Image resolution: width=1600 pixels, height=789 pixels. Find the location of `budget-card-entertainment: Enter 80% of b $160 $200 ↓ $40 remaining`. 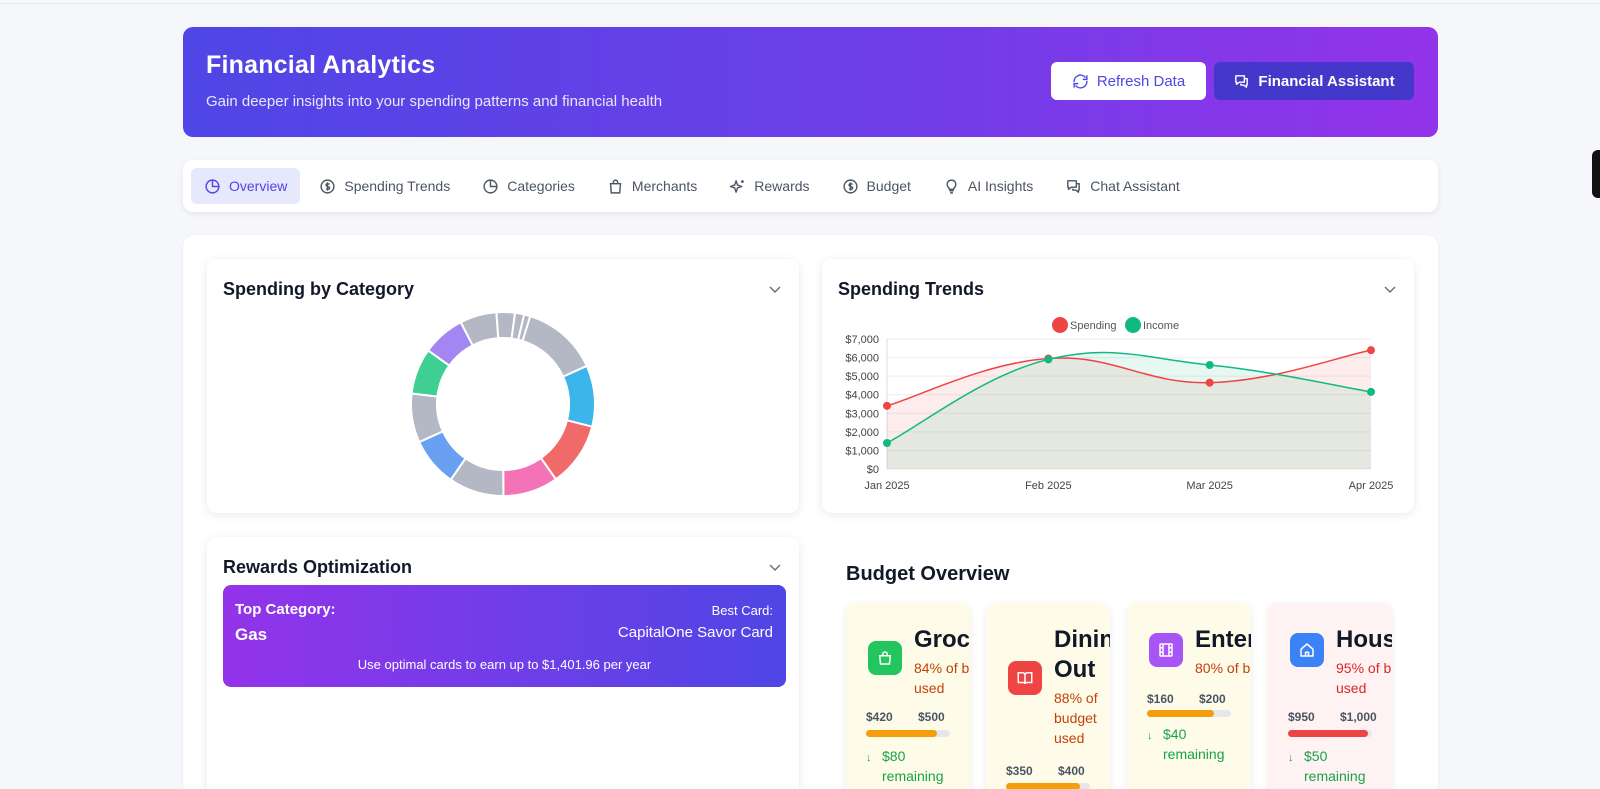

budget-card-entertainment: Enter 80% of b $160 $200 ↓ $40 remaining is located at coordinates (1189, 696).